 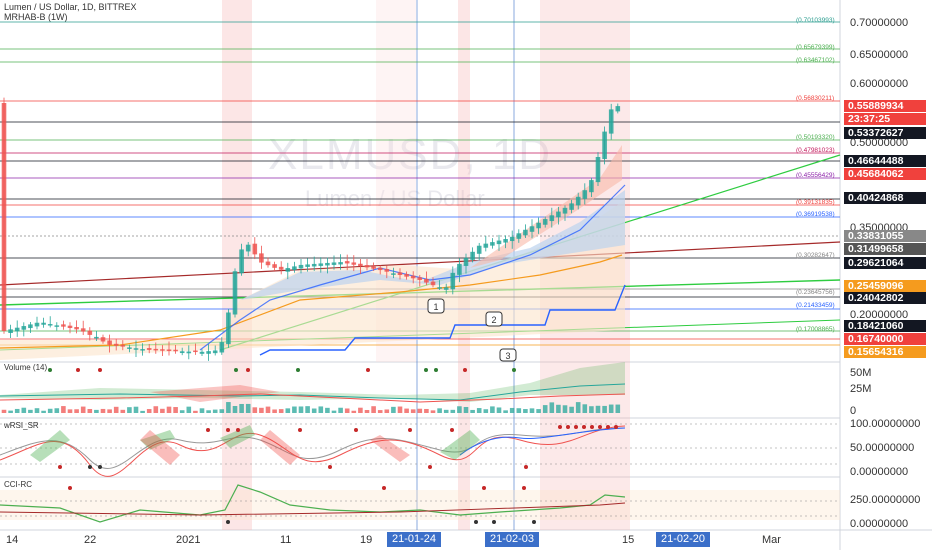 I want to click on time-axis-cursor-label: 21-02-20, so click(x=683, y=539).